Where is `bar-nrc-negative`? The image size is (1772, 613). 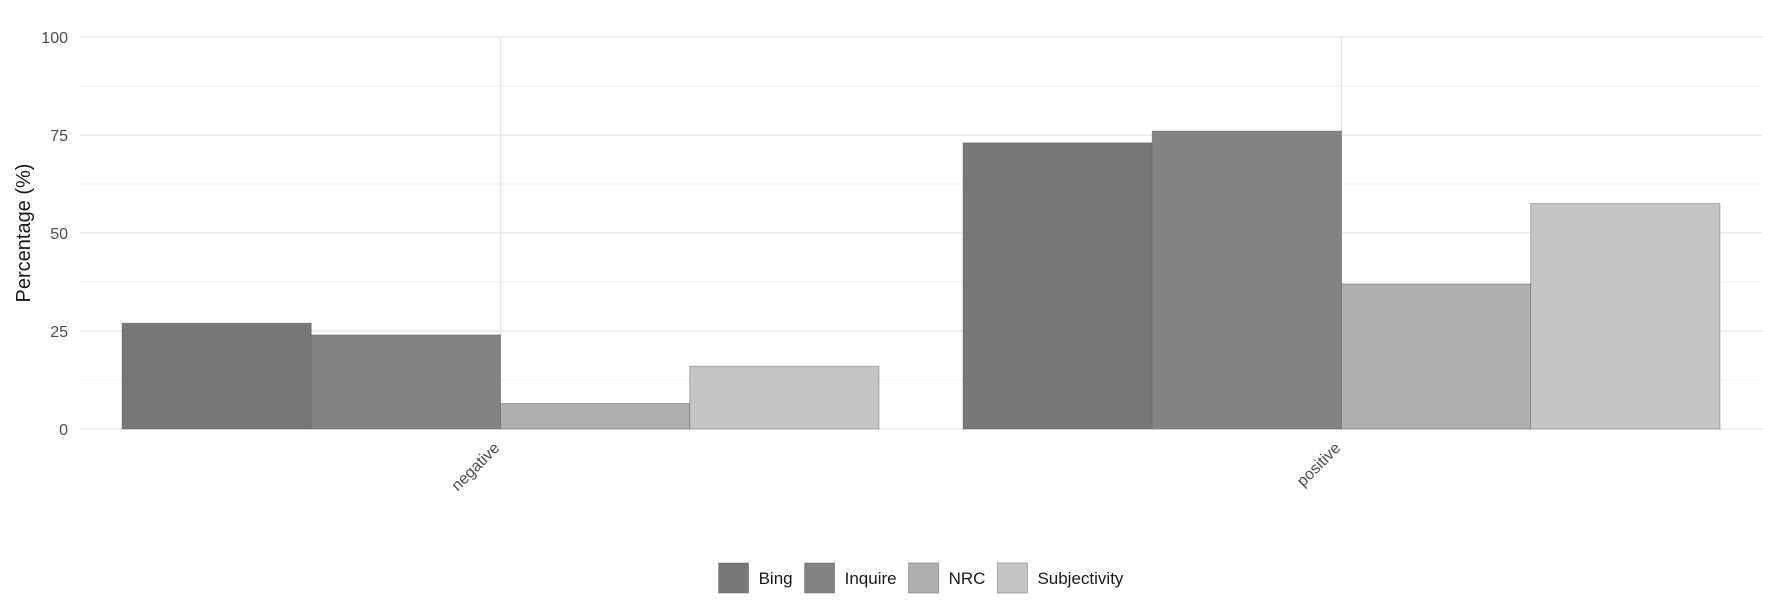 bar-nrc-negative is located at coordinates (595, 416).